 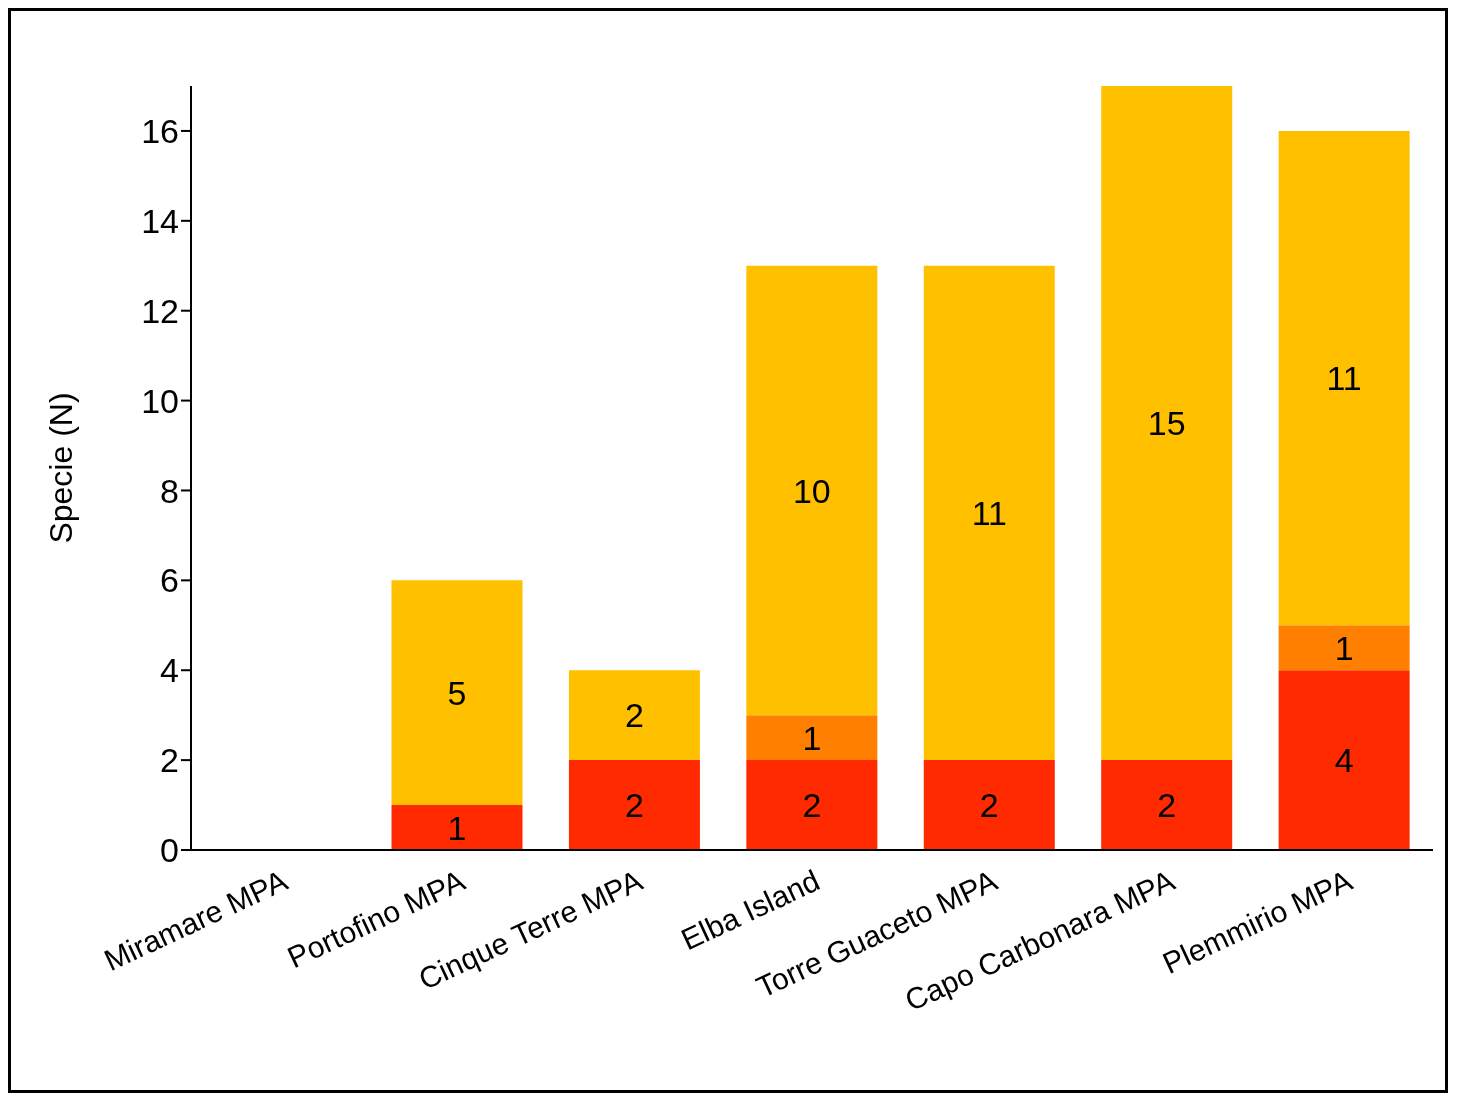 I want to click on y-tick-label: 2, so click(x=169, y=760).